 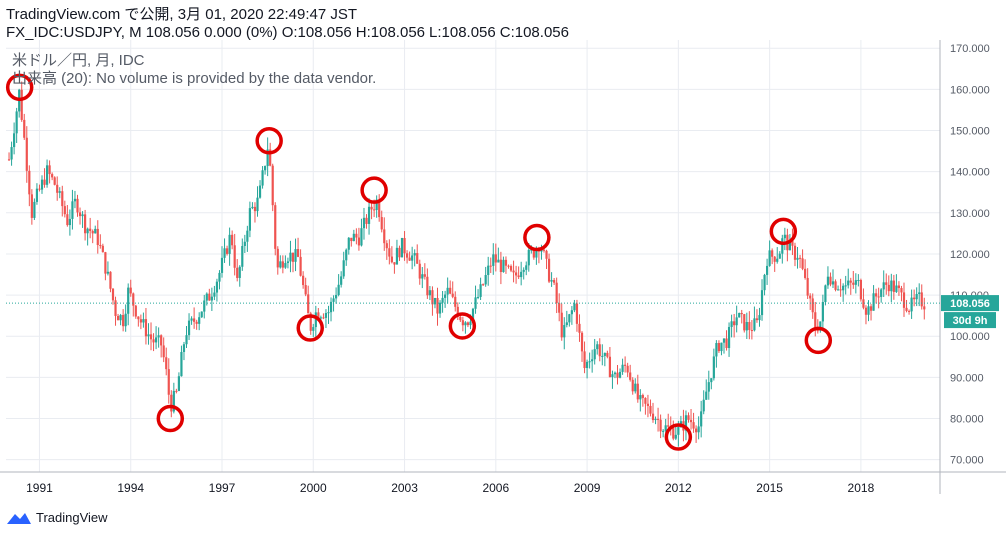 I want to click on symbol-label: FX_IDC:USDJPY, M, so click(x=74, y=32).